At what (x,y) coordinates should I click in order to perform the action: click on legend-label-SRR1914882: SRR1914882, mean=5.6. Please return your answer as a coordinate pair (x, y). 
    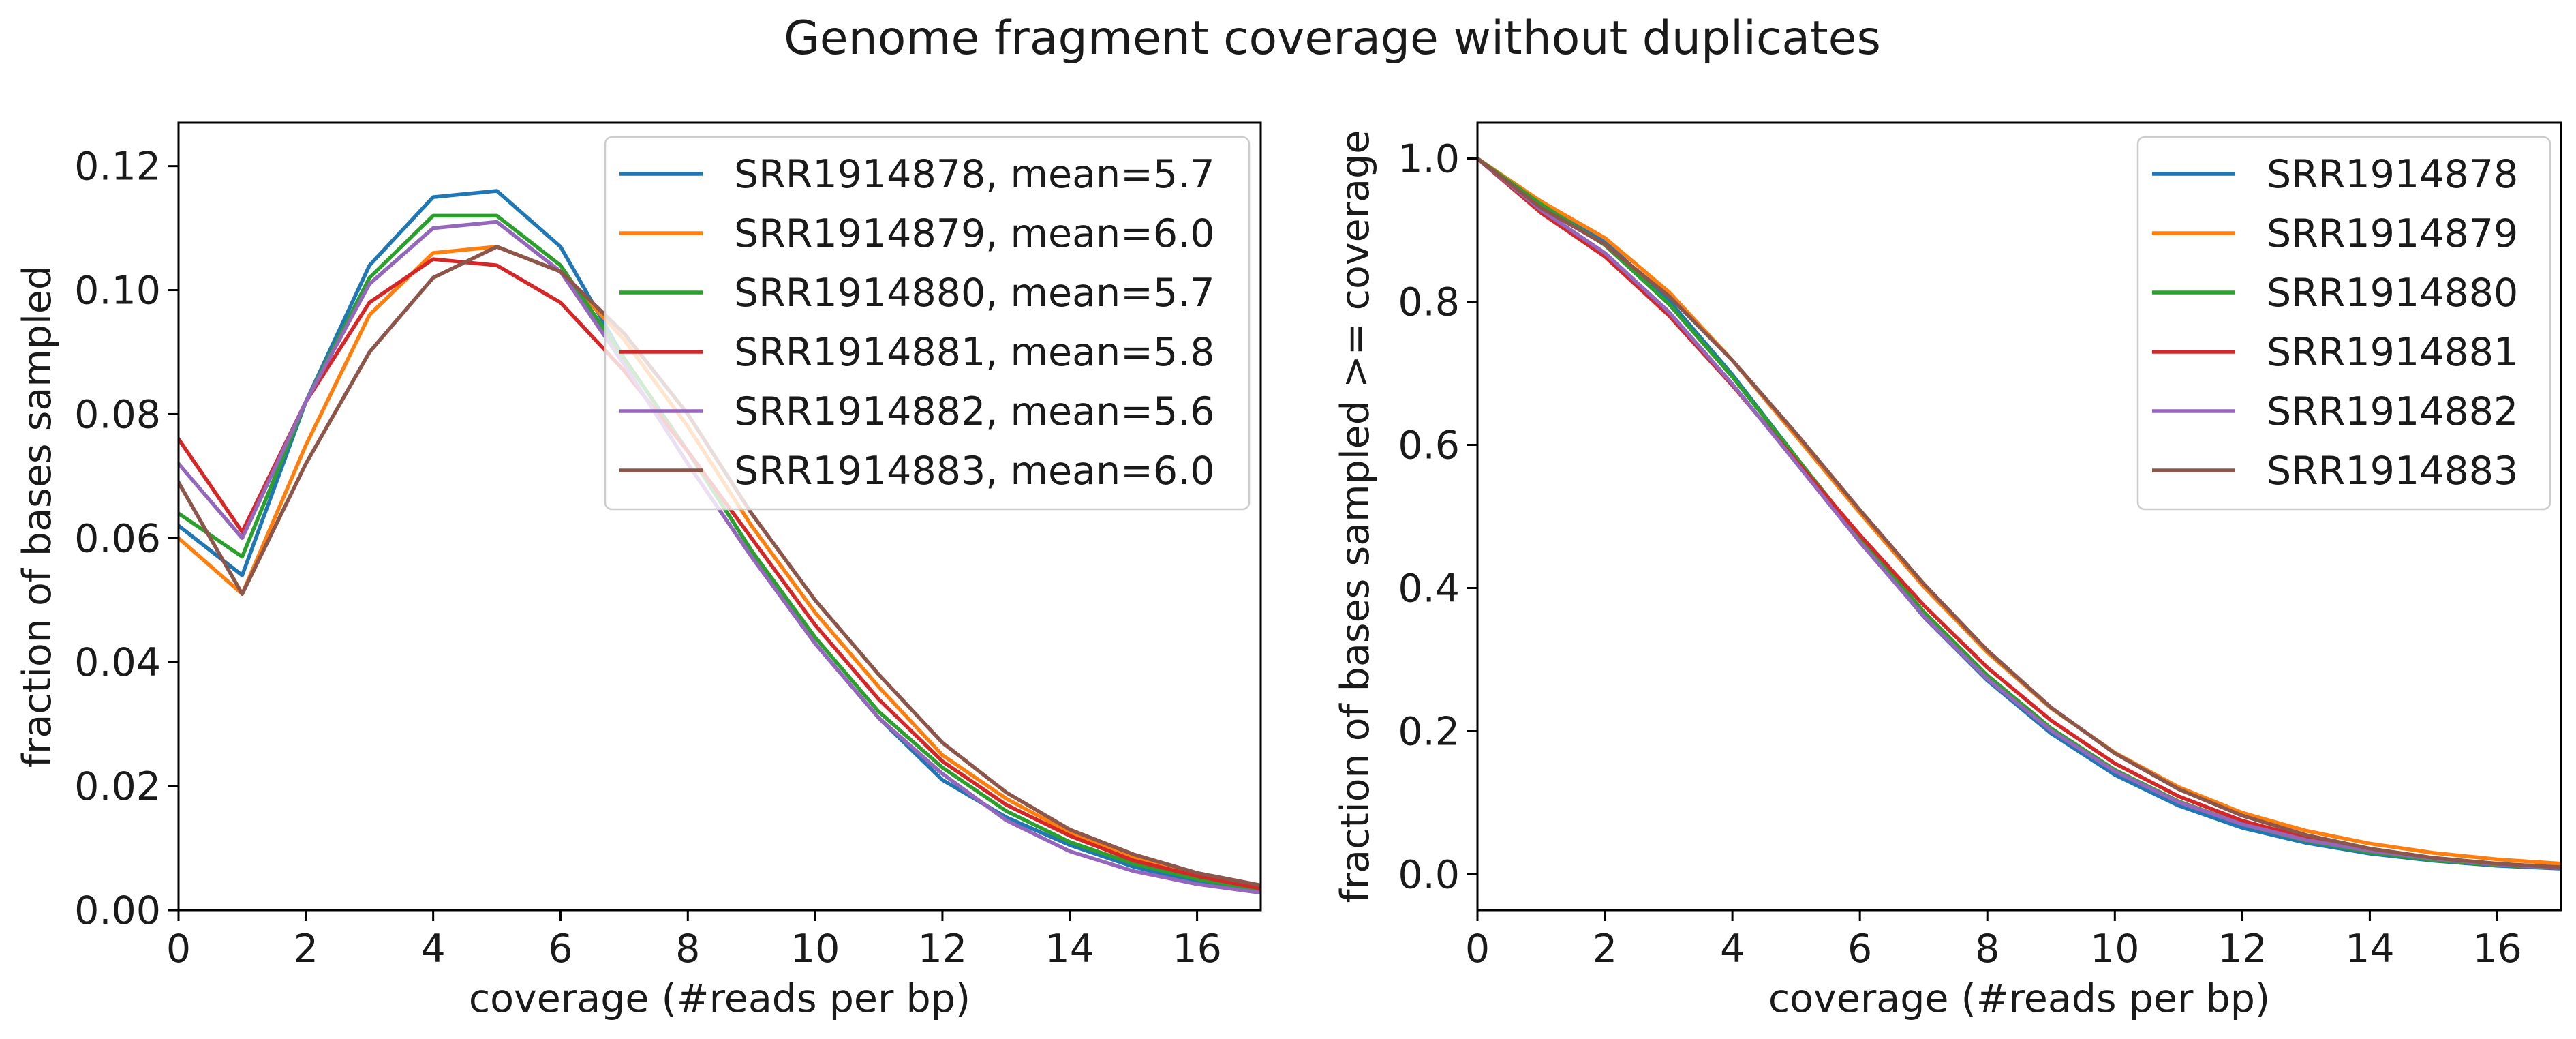
    Looking at the image, I should click on (974, 411).